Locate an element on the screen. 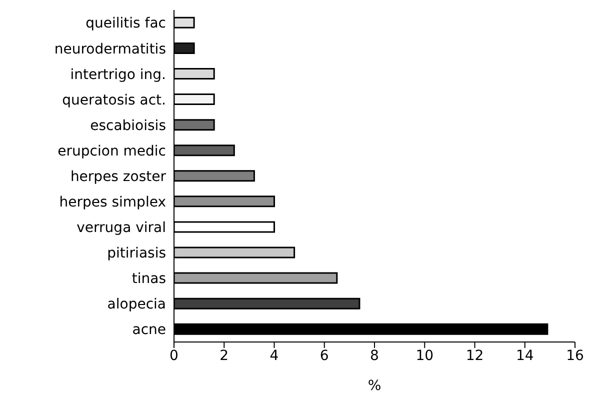  y-tick-label: escabioisis is located at coordinates (128, 126).